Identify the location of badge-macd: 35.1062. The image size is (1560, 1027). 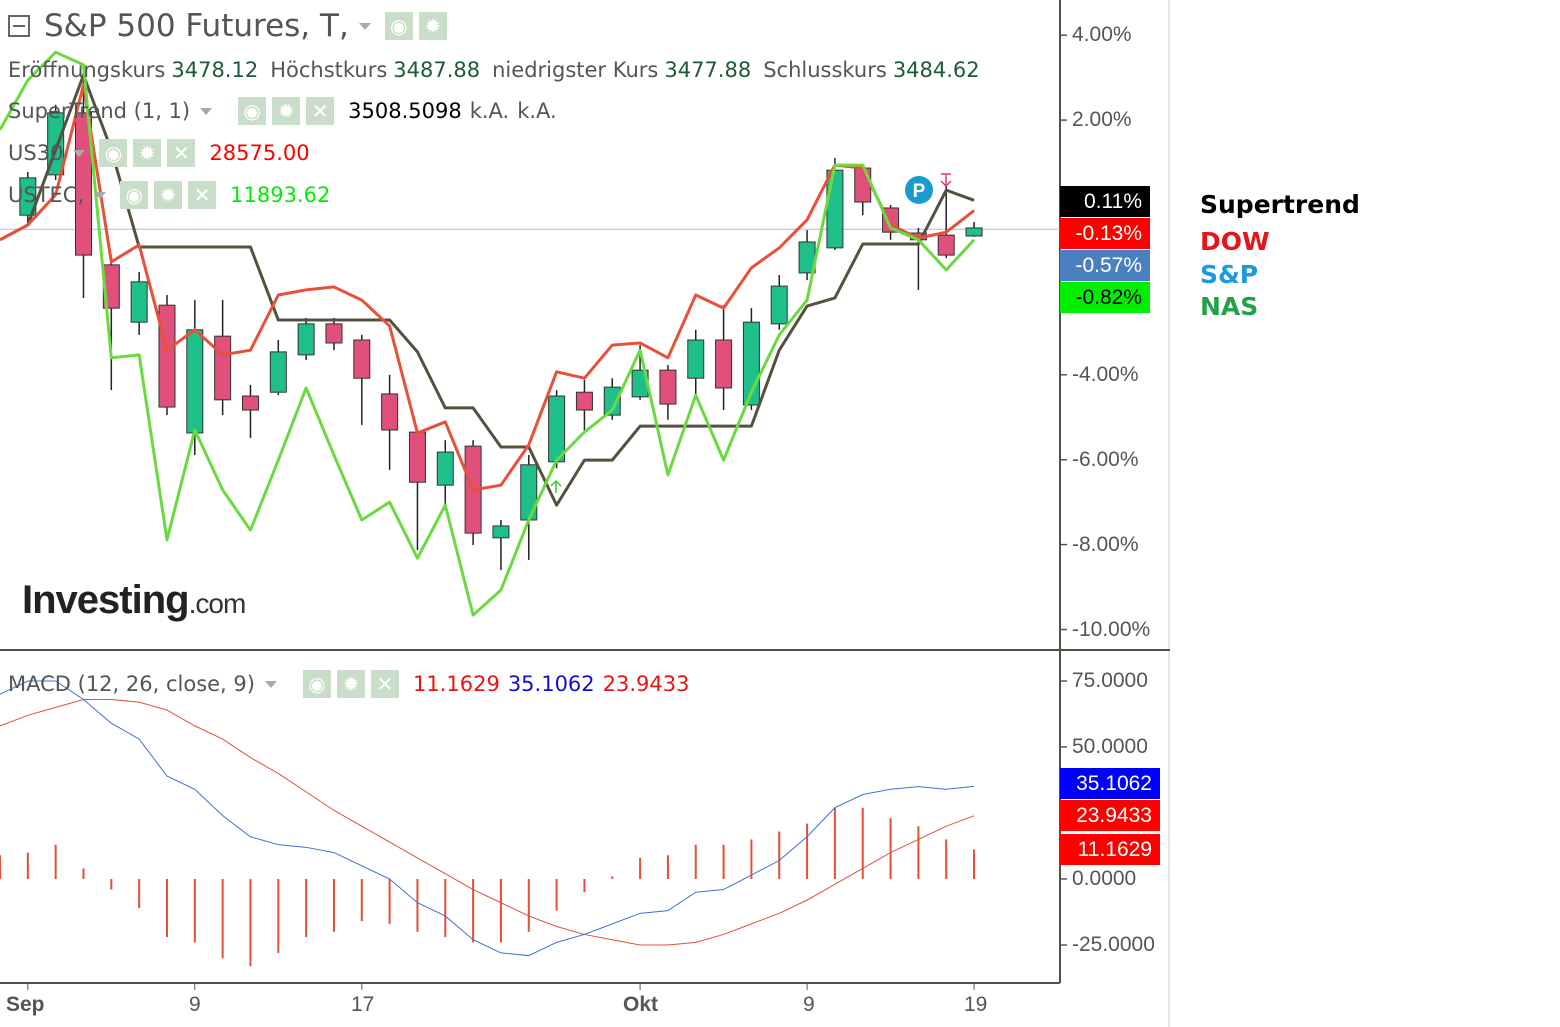
(1110, 783).